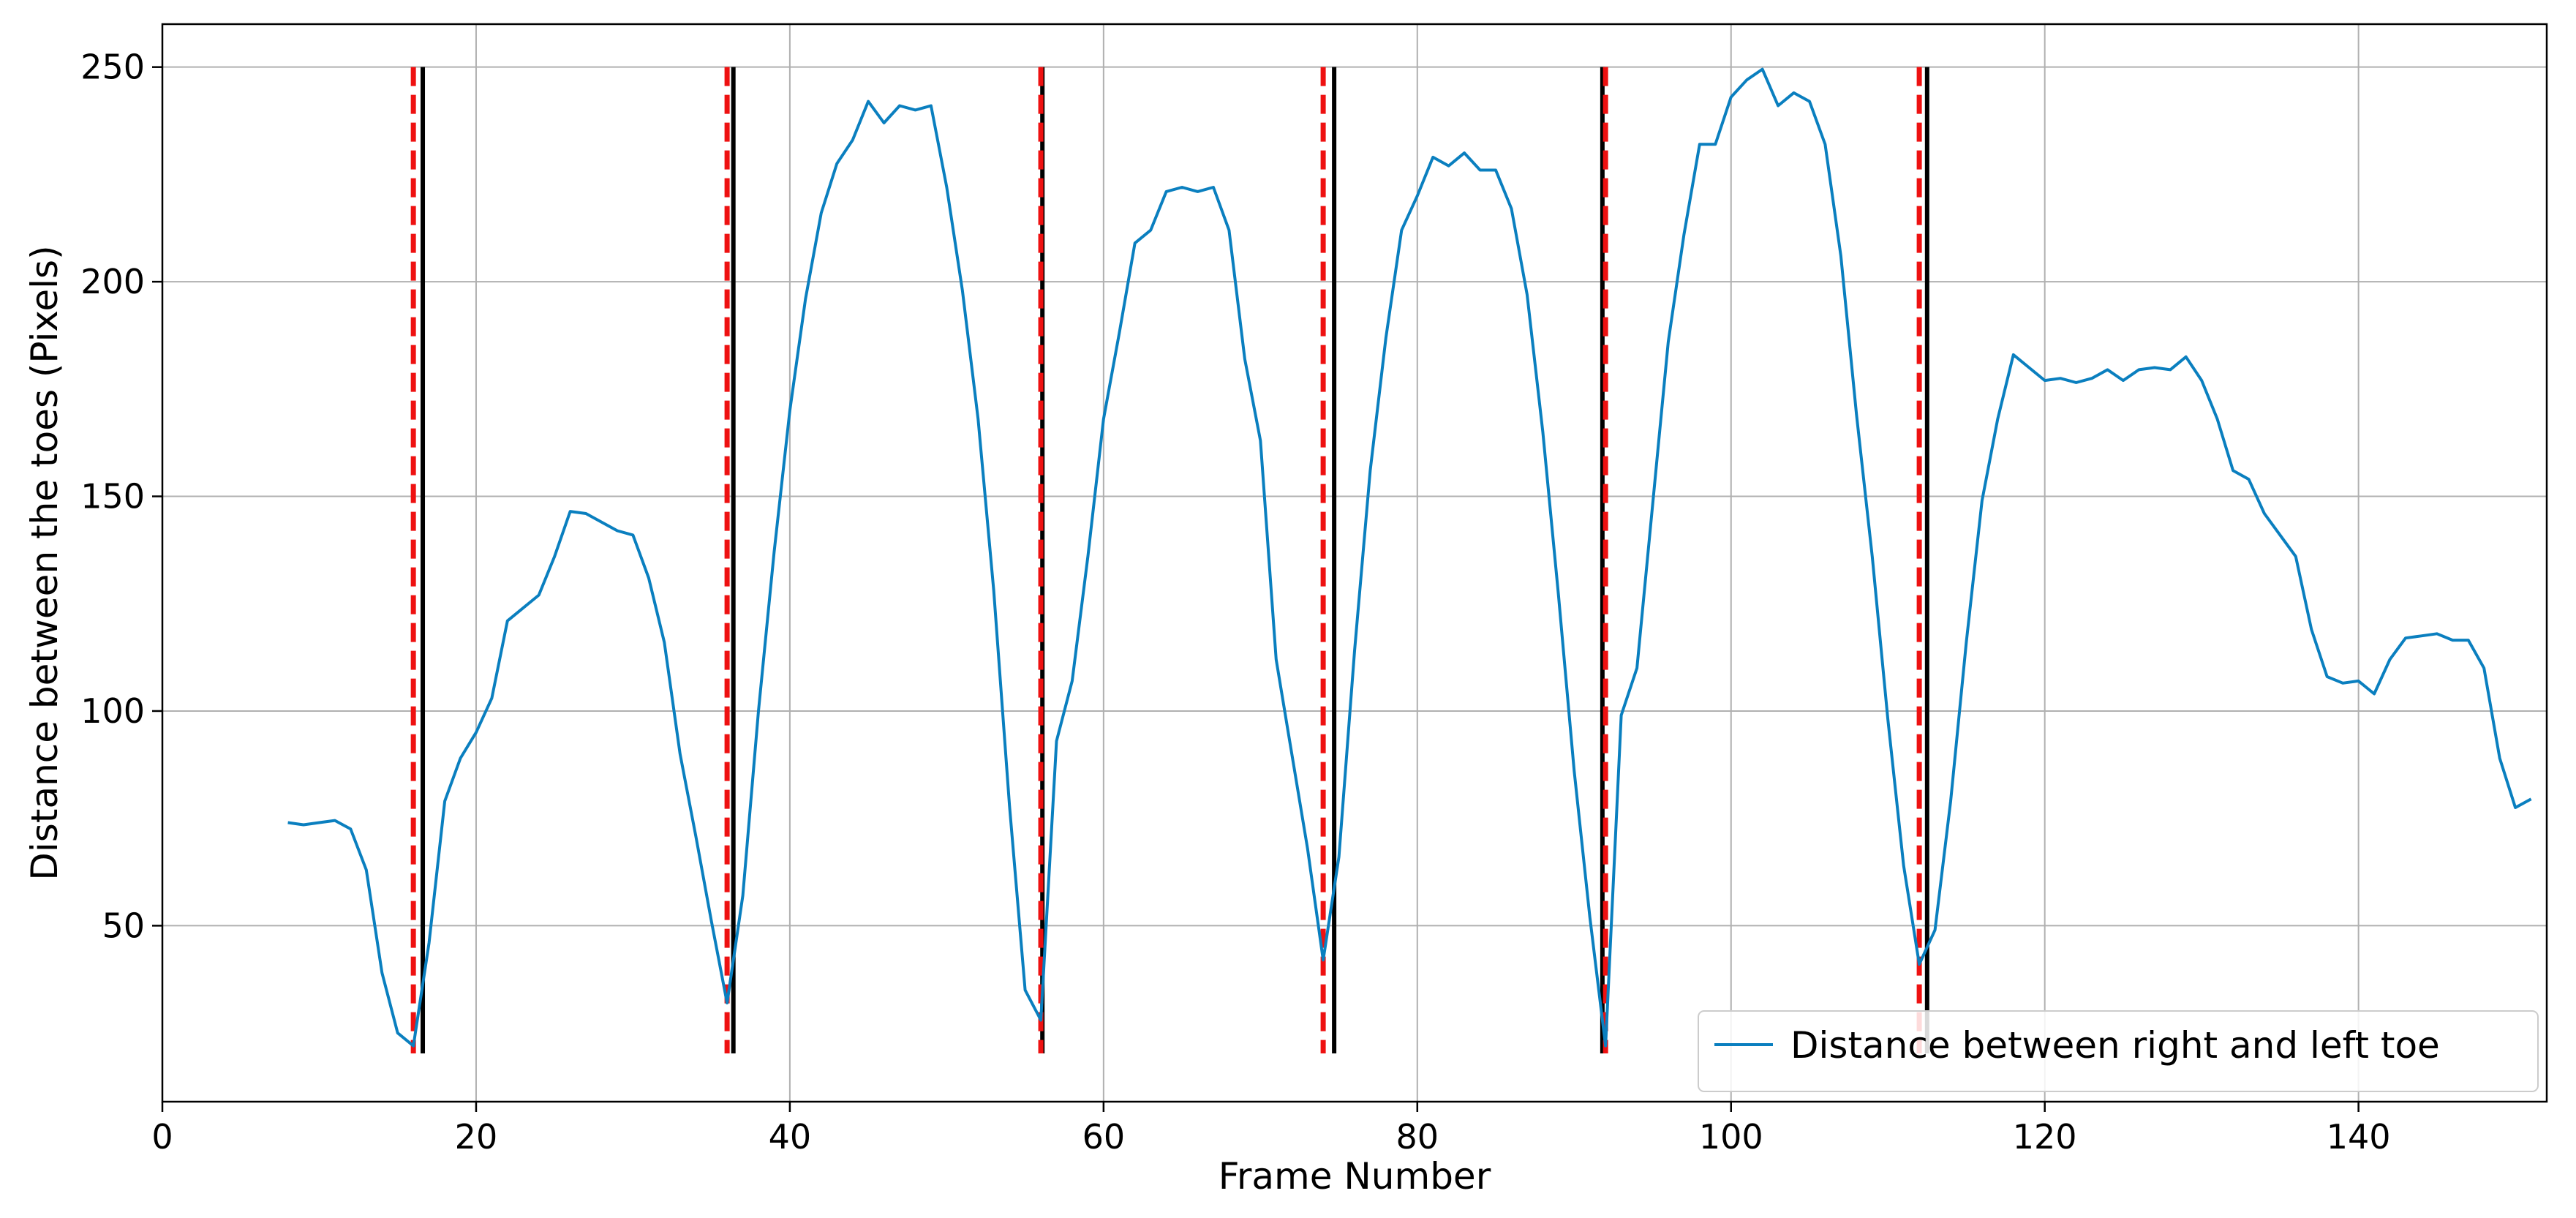 Image resolution: width=2576 pixels, height=1218 pixels. I want to click on x-tick-label: 140, so click(2359, 1137).